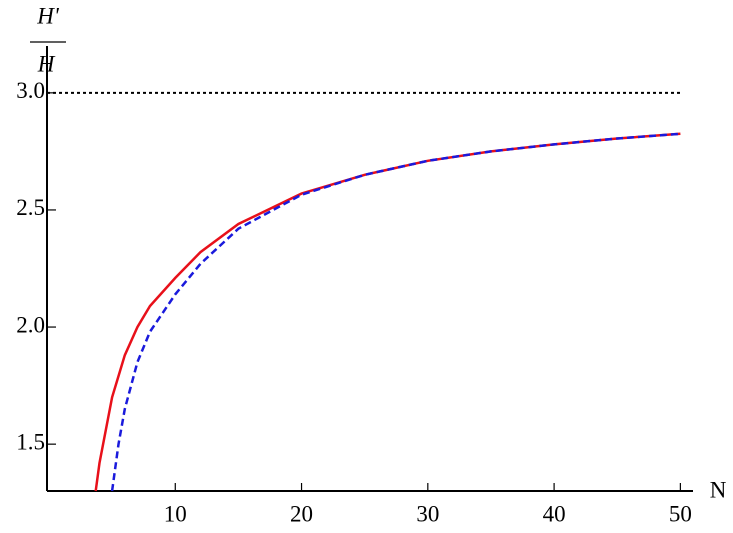 The width and height of the screenshot is (733, 533). I want to click on x-tick-label: 10, so click(175, 513).